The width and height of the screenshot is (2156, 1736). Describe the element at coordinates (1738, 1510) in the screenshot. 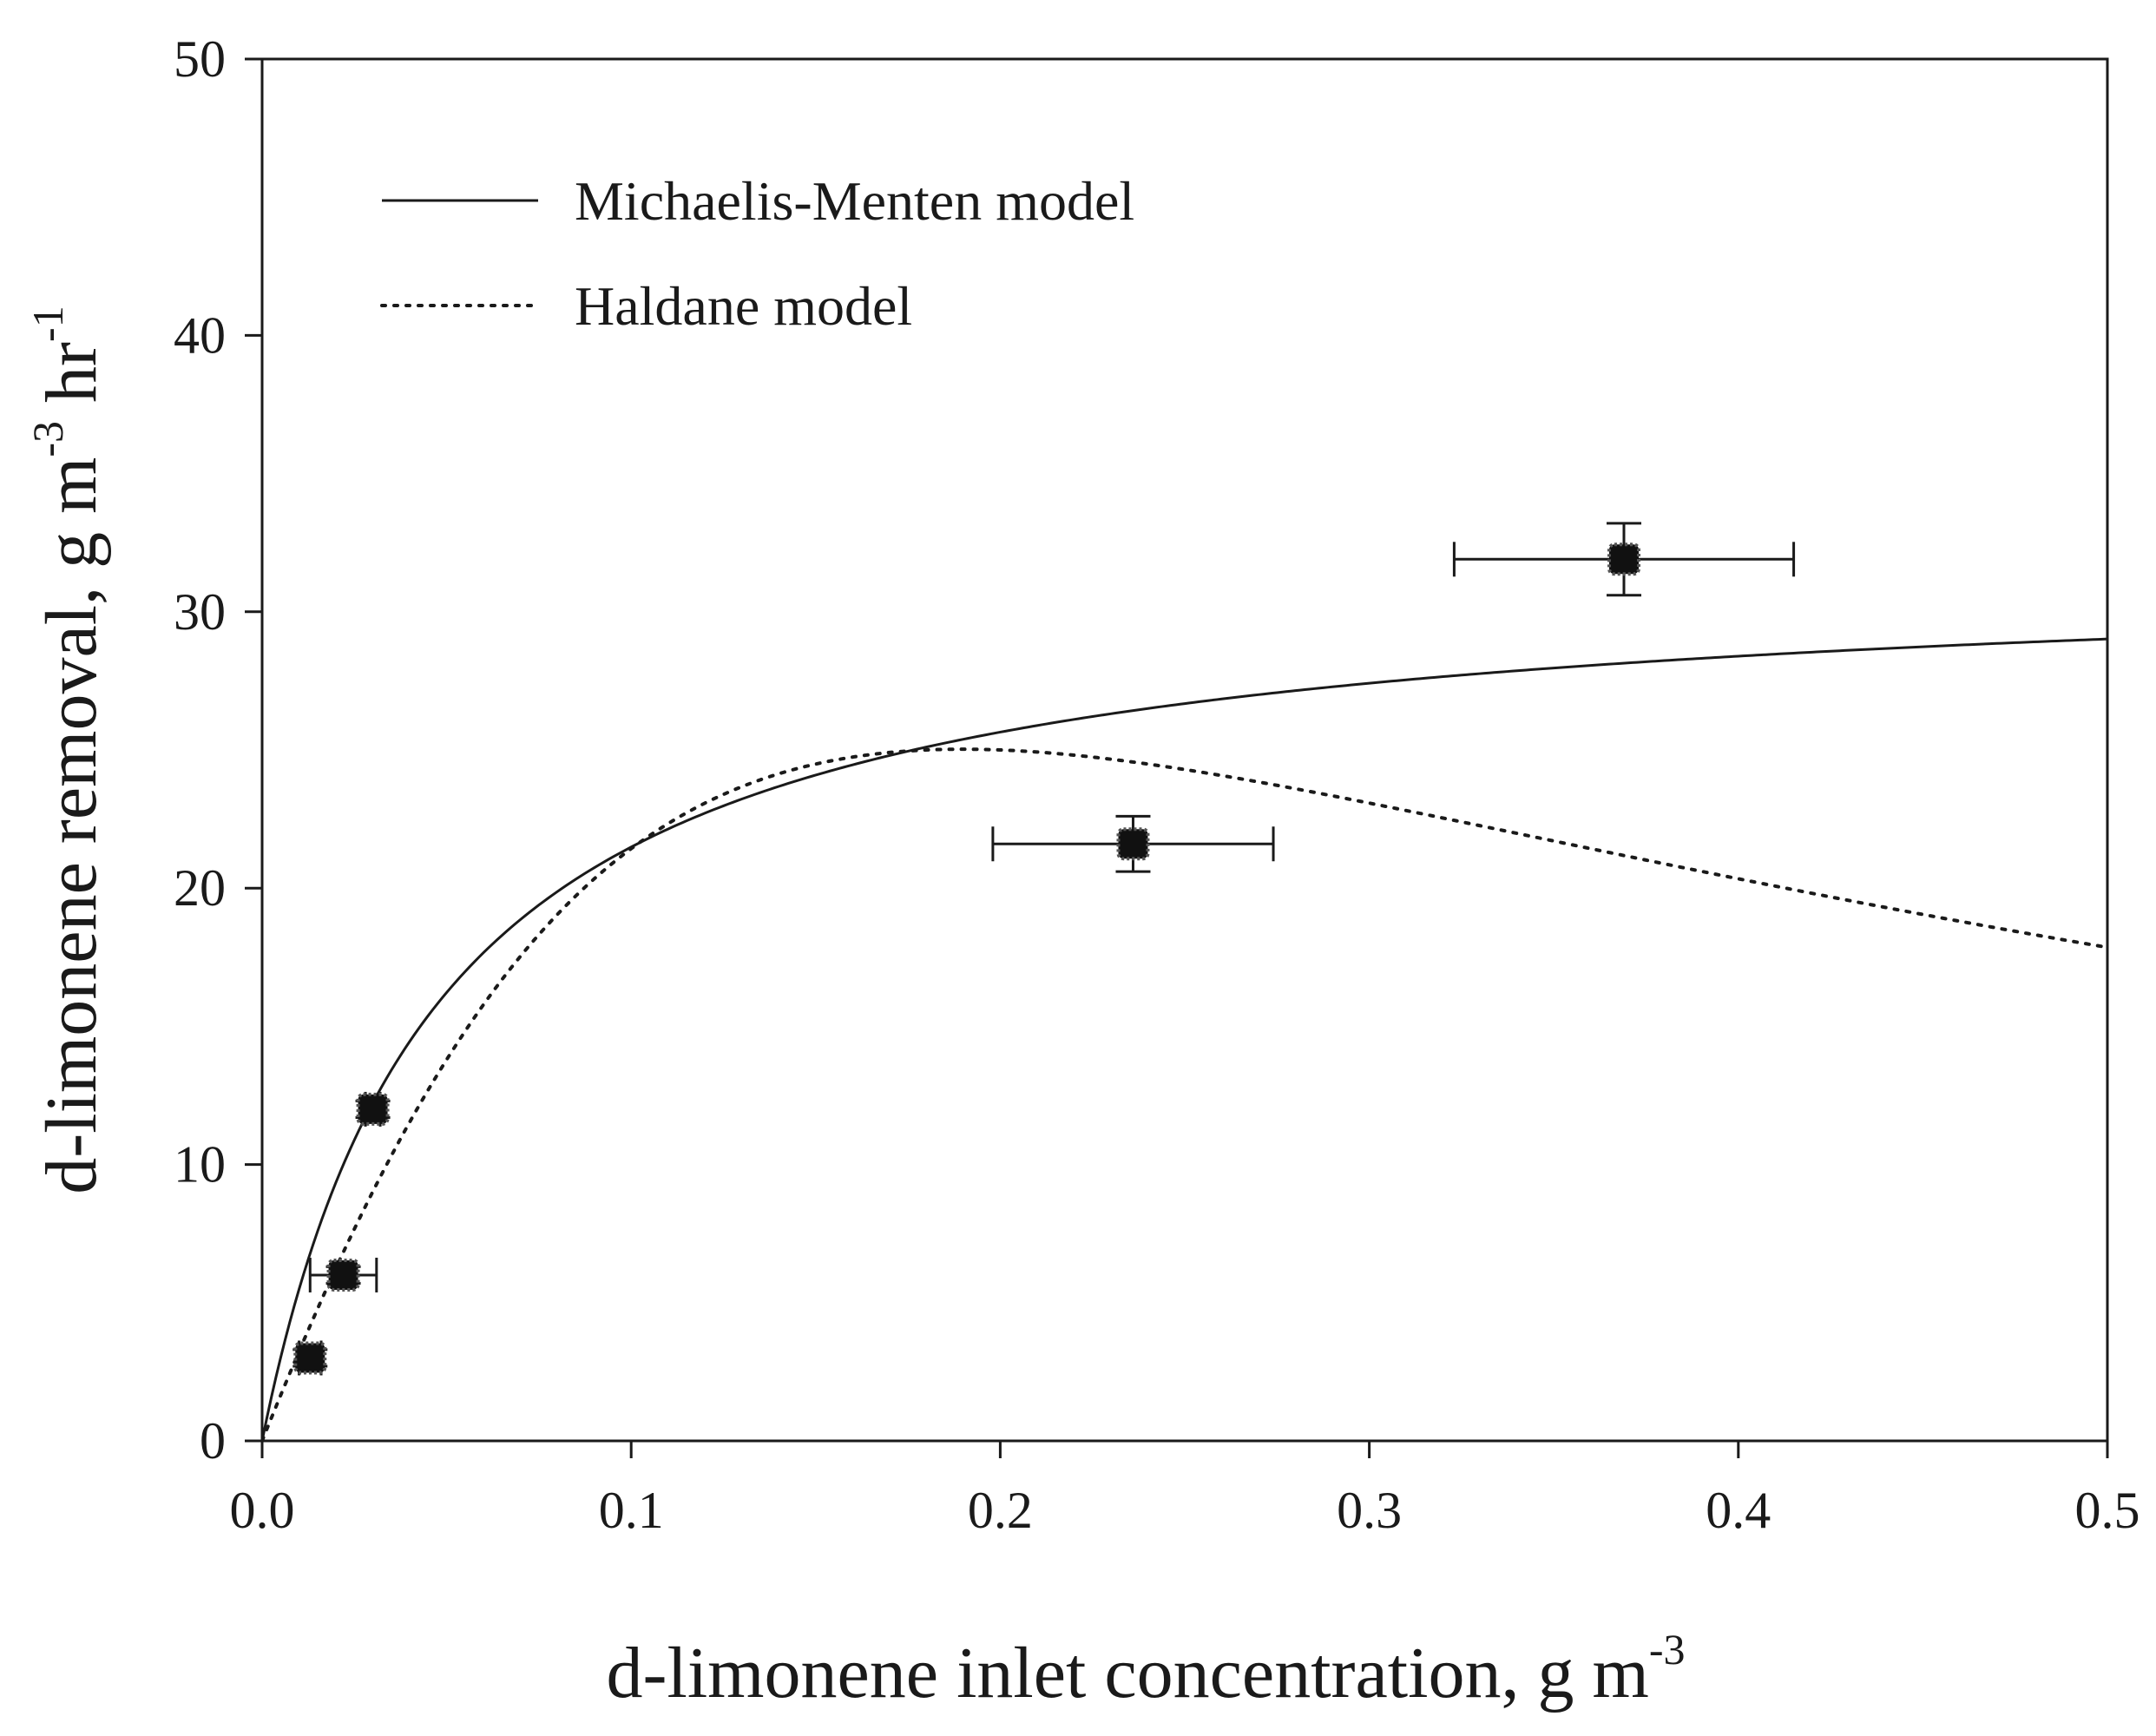

I see `x-tick-label: 0.4` at that location.